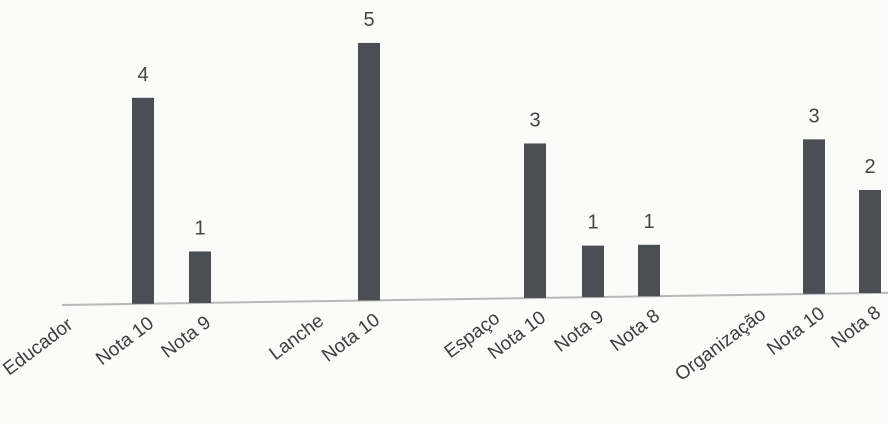 This screenshot has height=424, width=888. What do you see at coordinates (39, 347) in the screenshot?
I see `x-tick-label-0: Educador` at bounding box center [39, 347].